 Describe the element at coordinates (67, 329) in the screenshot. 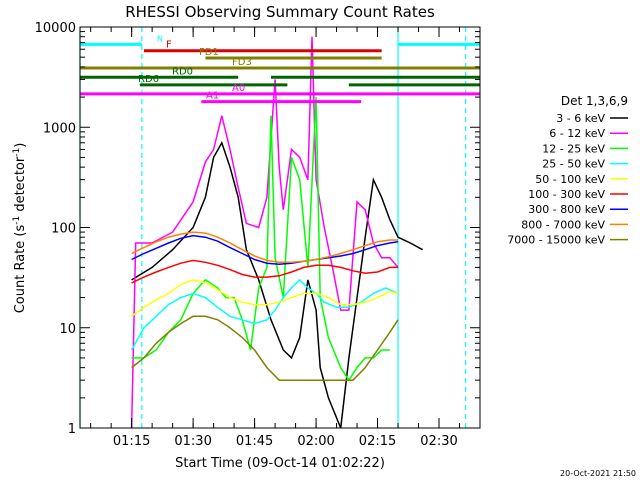

I see `y-tick-label-1: 10` at that location.